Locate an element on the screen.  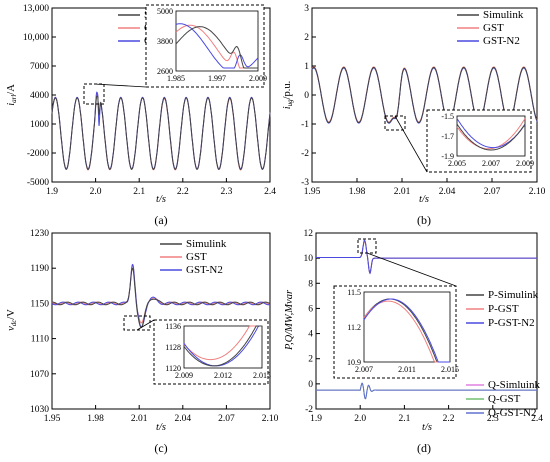
y-tick-label: 1110 is located at coordinates (40, 340).